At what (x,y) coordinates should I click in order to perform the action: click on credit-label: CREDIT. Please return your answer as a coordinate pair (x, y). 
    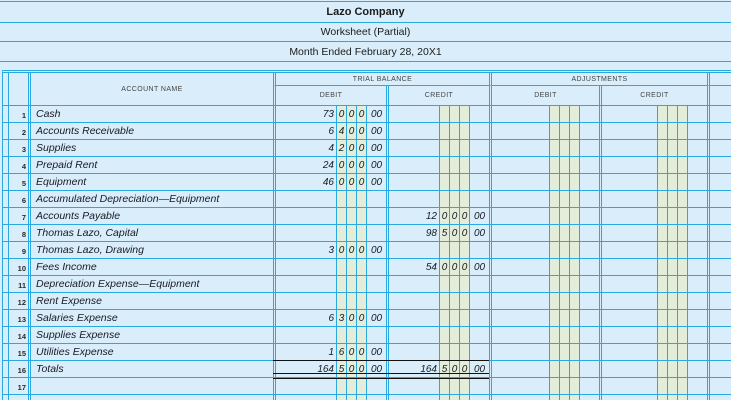
    Looking at the image, I should click on (654, 95).